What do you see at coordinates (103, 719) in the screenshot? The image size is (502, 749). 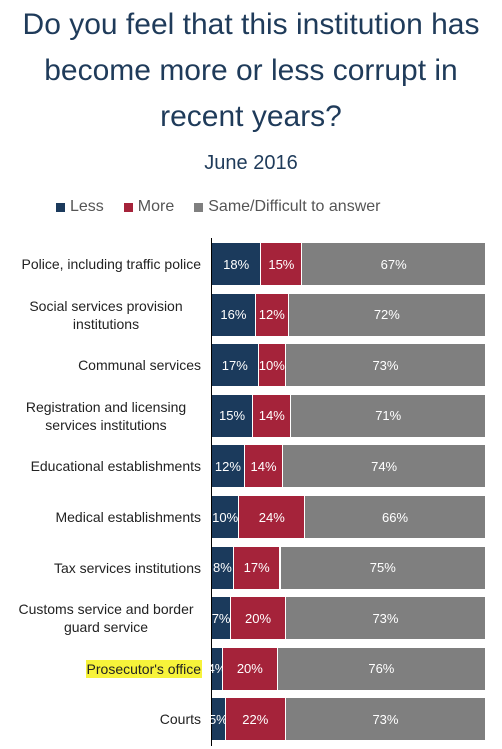 I see `category-label: Courts` at bounding box center [103, 719].